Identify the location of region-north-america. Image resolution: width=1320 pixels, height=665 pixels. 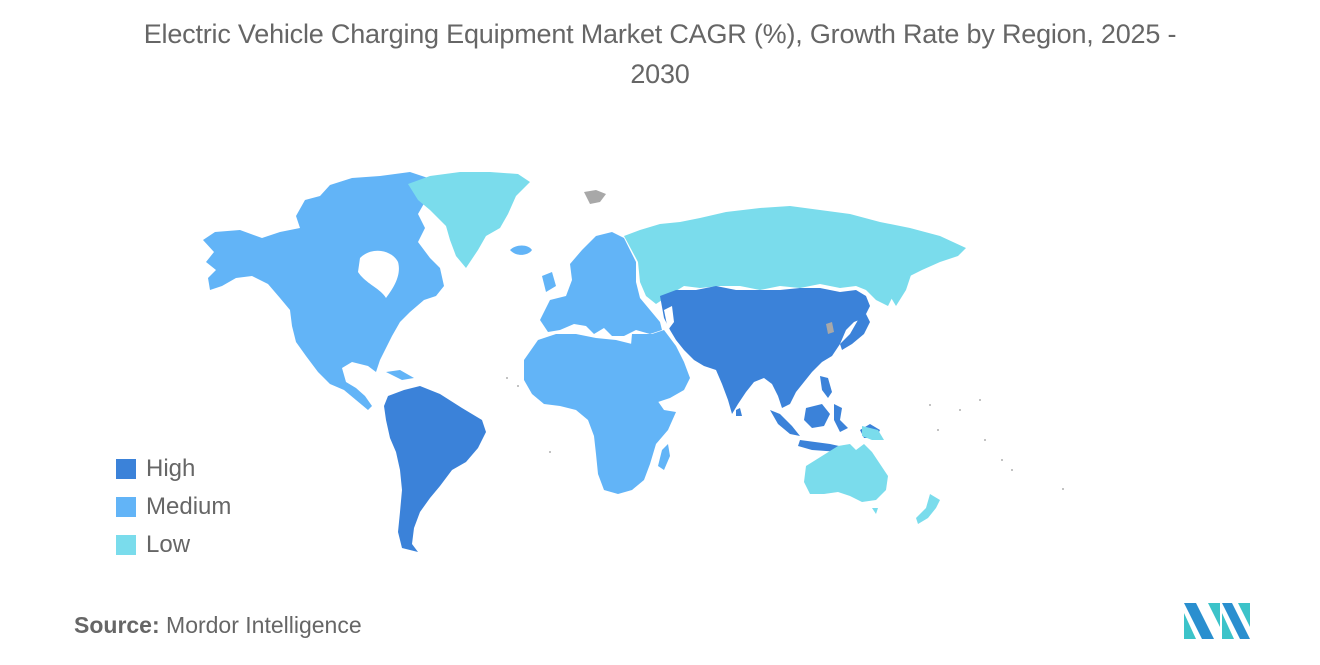
(323, 291).